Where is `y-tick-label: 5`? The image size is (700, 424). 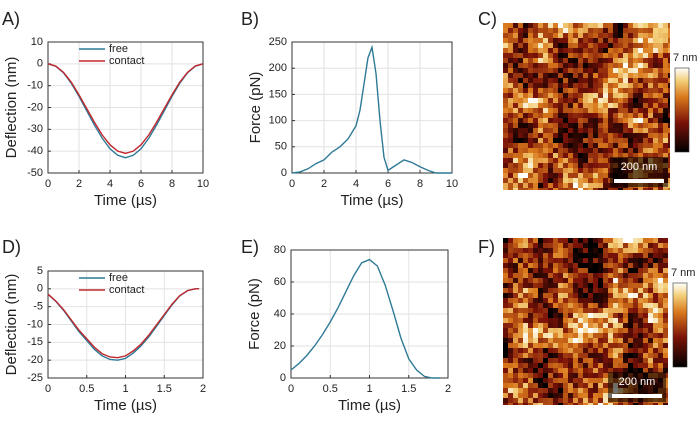 y-tick-label: 5 is located at coordinates (40, 271).